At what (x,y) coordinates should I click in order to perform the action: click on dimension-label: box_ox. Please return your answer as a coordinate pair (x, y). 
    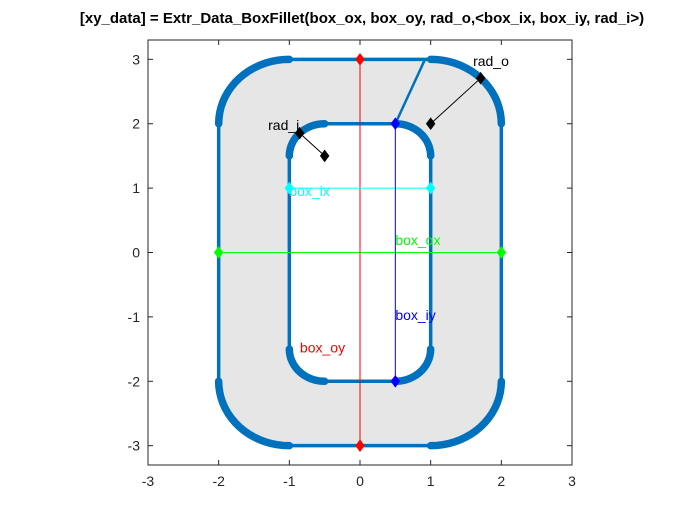
    Looking at the image, I should click on (417, 240).